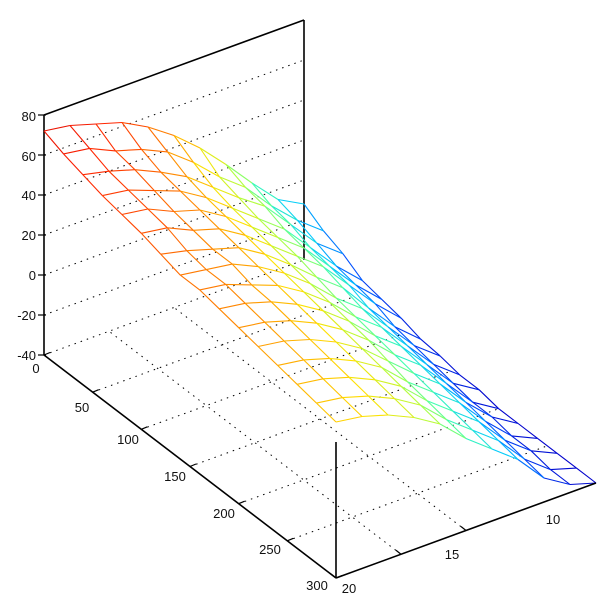 The image size is (600, 600). I want to click on col-tick-label: 15, so click(452, 554).